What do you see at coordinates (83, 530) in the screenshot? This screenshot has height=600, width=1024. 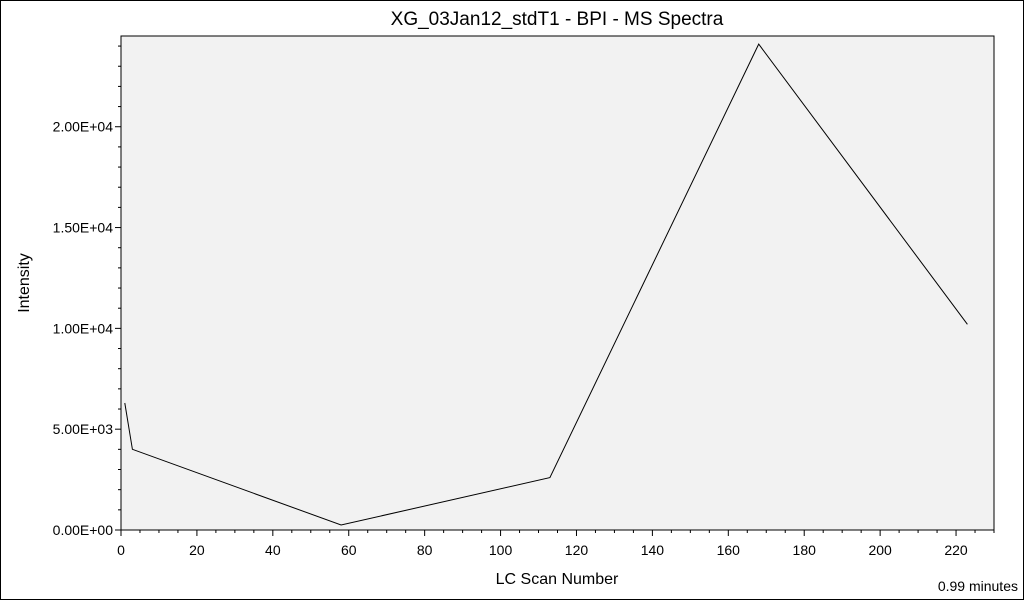 I see `y-tick-label: 0.00E+00` at bounding box center [83, 530].